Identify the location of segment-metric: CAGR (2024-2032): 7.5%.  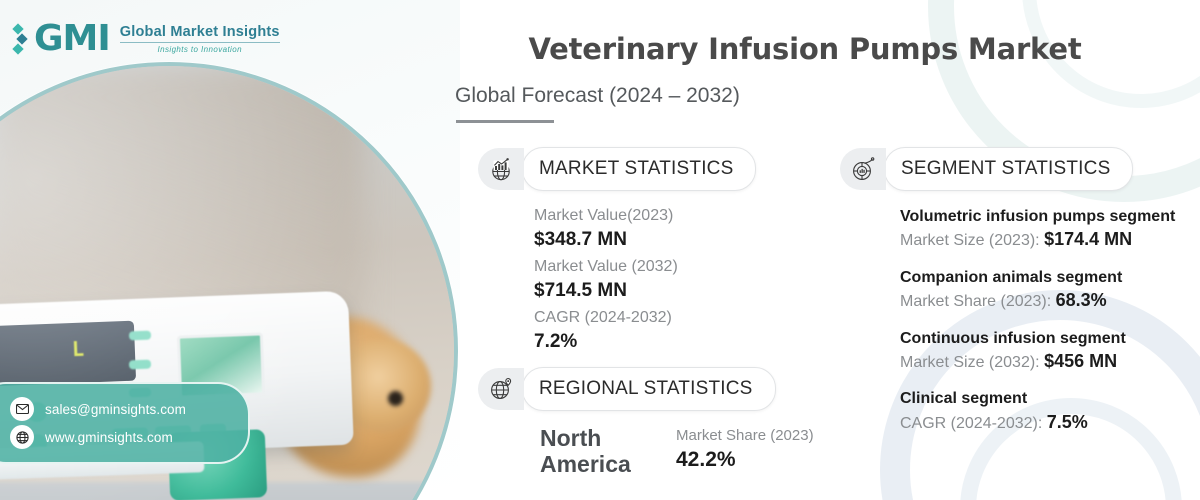
(1050, 423).